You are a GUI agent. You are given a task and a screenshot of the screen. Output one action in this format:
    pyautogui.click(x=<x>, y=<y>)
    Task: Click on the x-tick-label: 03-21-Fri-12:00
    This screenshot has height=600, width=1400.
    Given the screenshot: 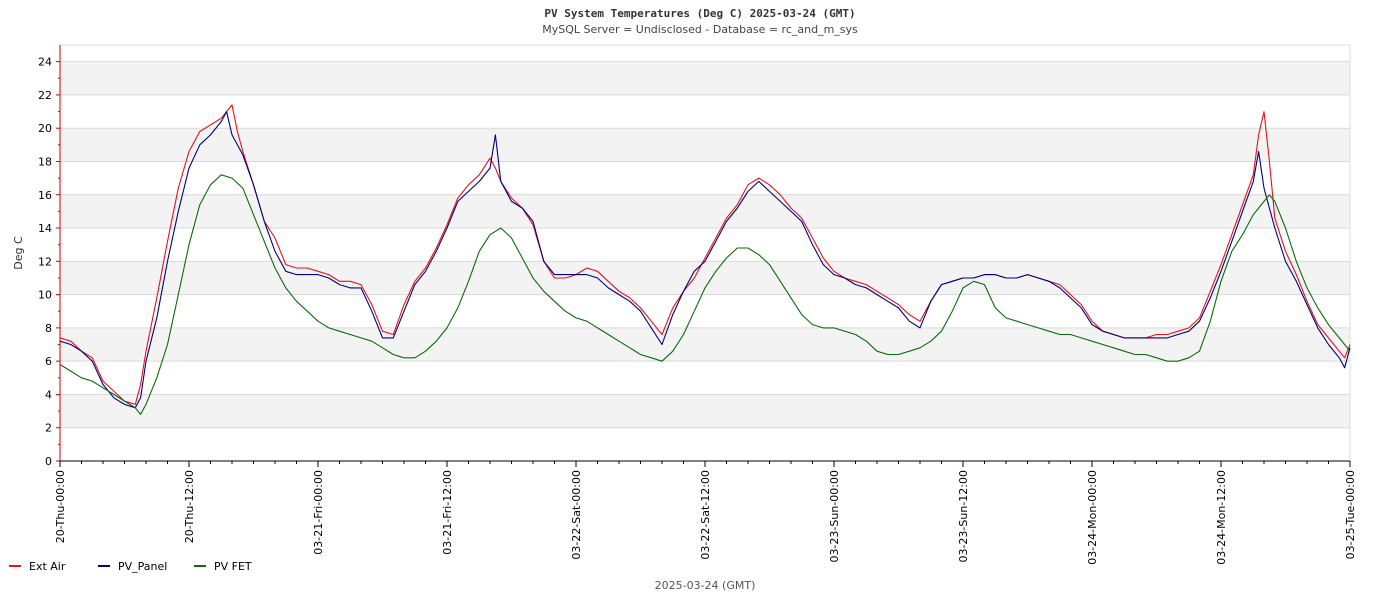 What is the action you would take?
    pyautogui.click(x=447, y=512)
    